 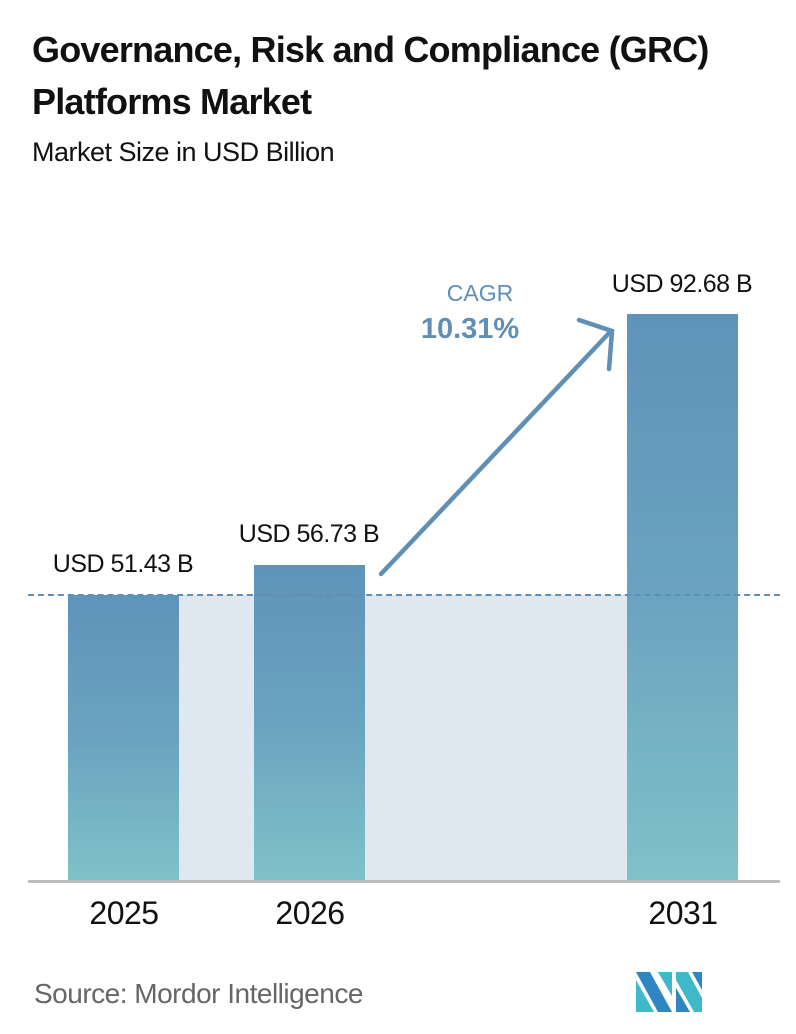 What do you see at coordinates (669, 992) in the screenshot?
I see `mordor-intelligence-logo-icon` at bounding box center [669, 992].